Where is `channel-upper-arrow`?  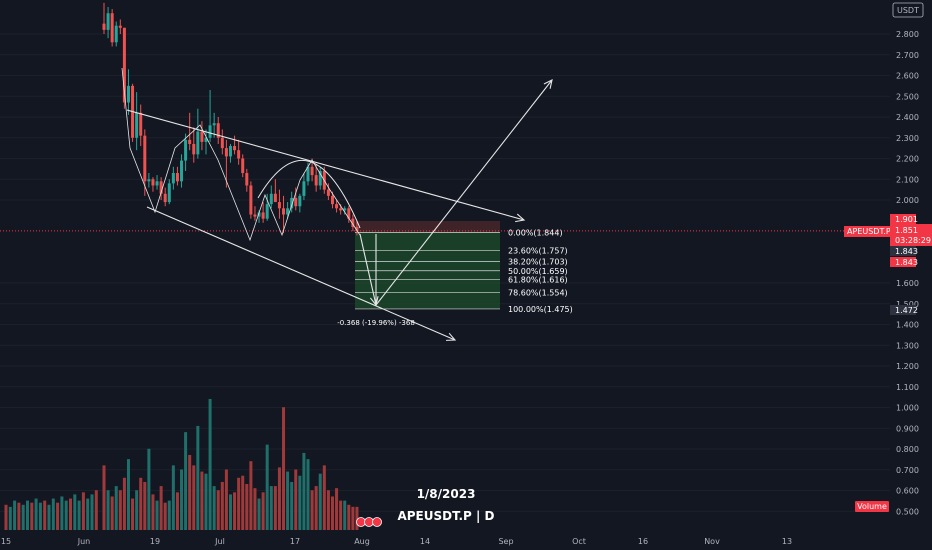 channel-upper-arrow is located at coordinates (325, 165).